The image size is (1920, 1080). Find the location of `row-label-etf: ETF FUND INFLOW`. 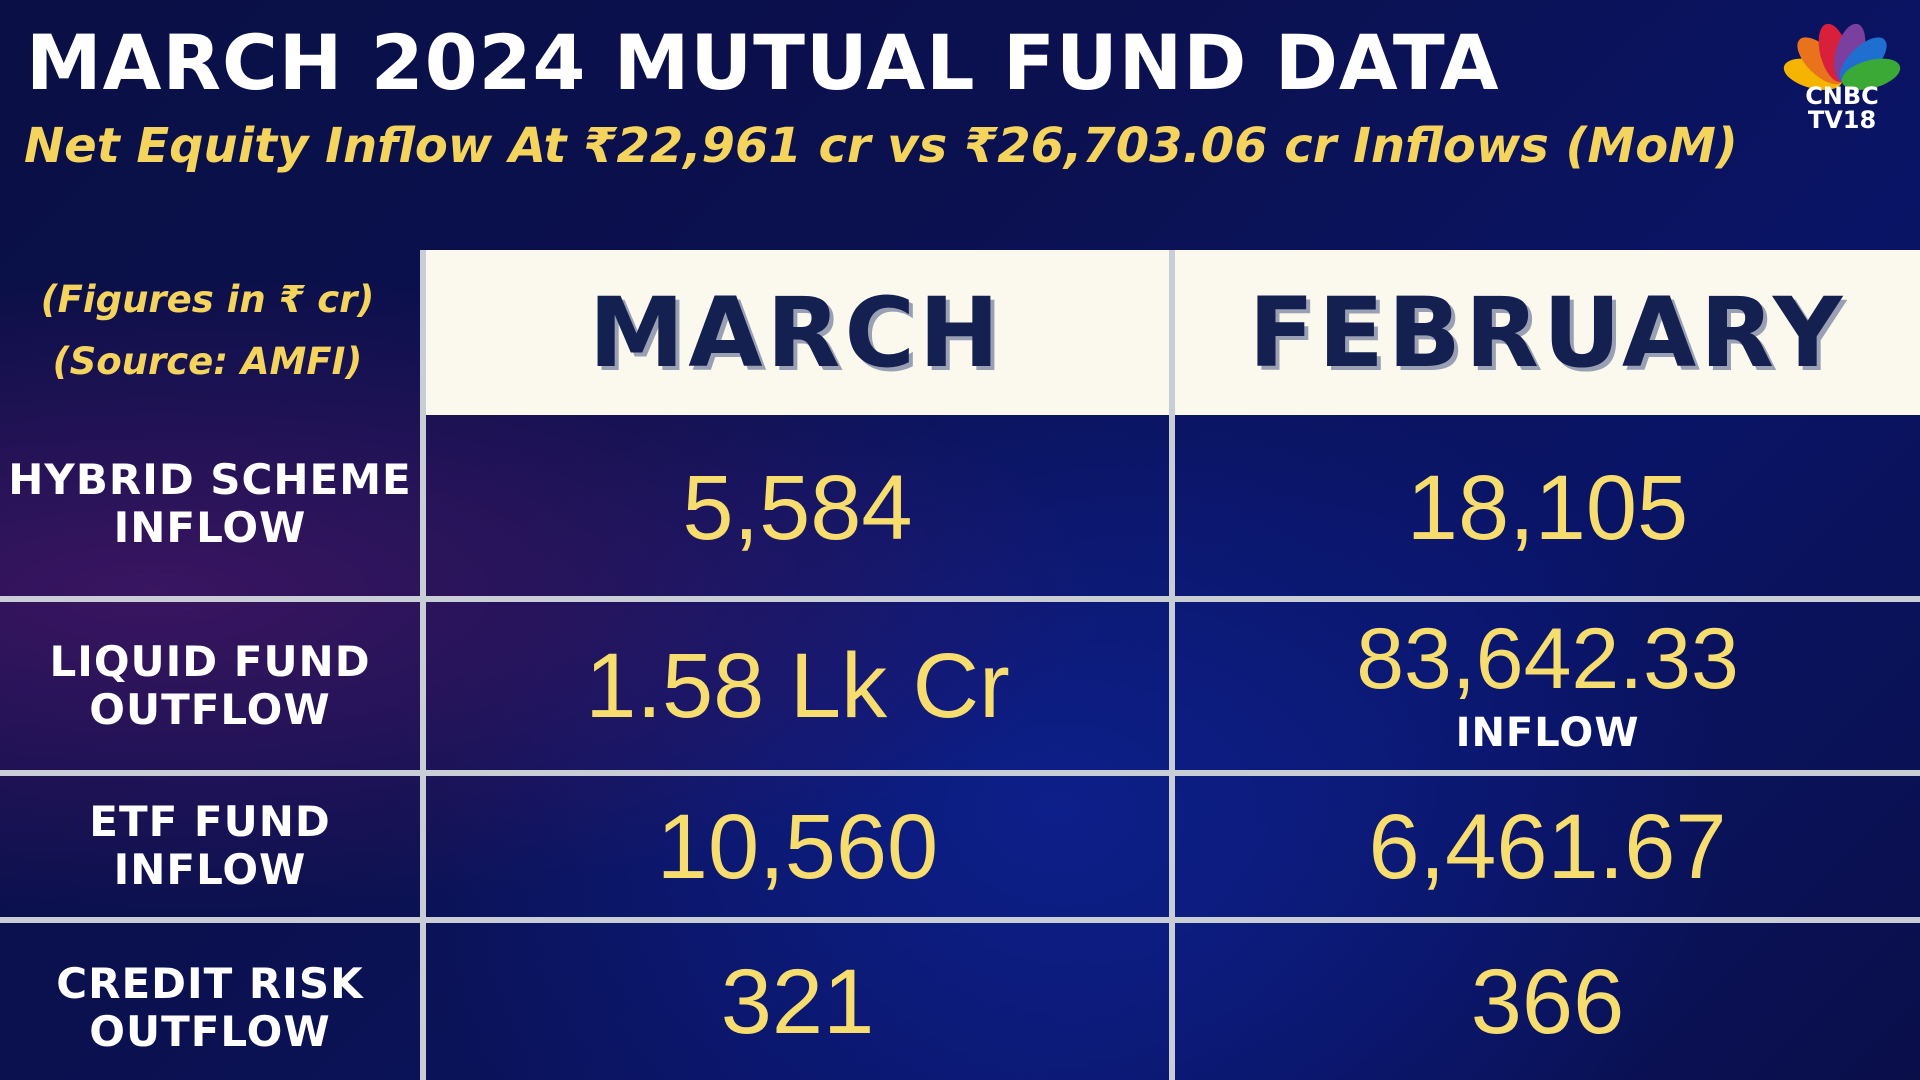

row-label-etf: ETF FUND INFLOW is located at coordinates (210, 846).